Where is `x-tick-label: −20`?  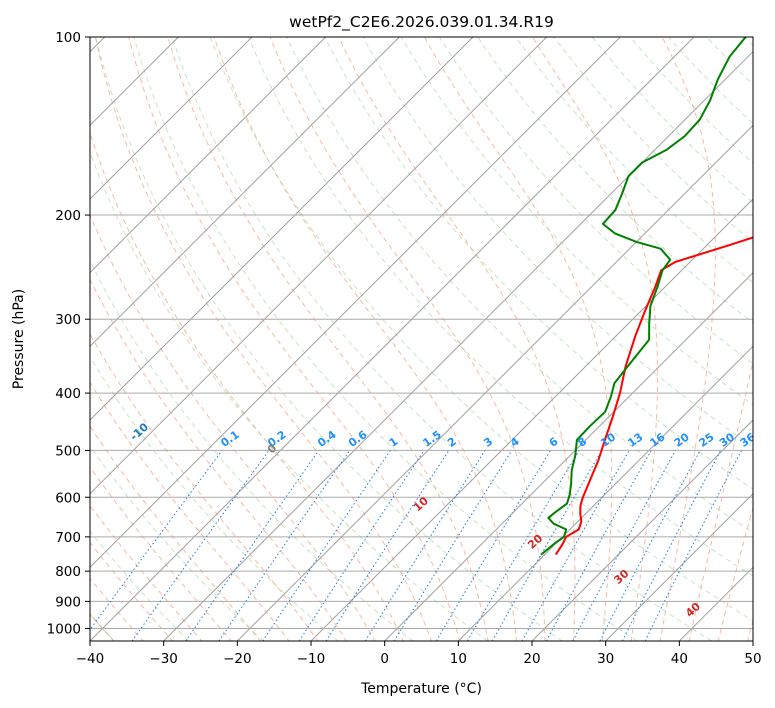
x-tick-label: −20 is located at coordinates (237, 659).